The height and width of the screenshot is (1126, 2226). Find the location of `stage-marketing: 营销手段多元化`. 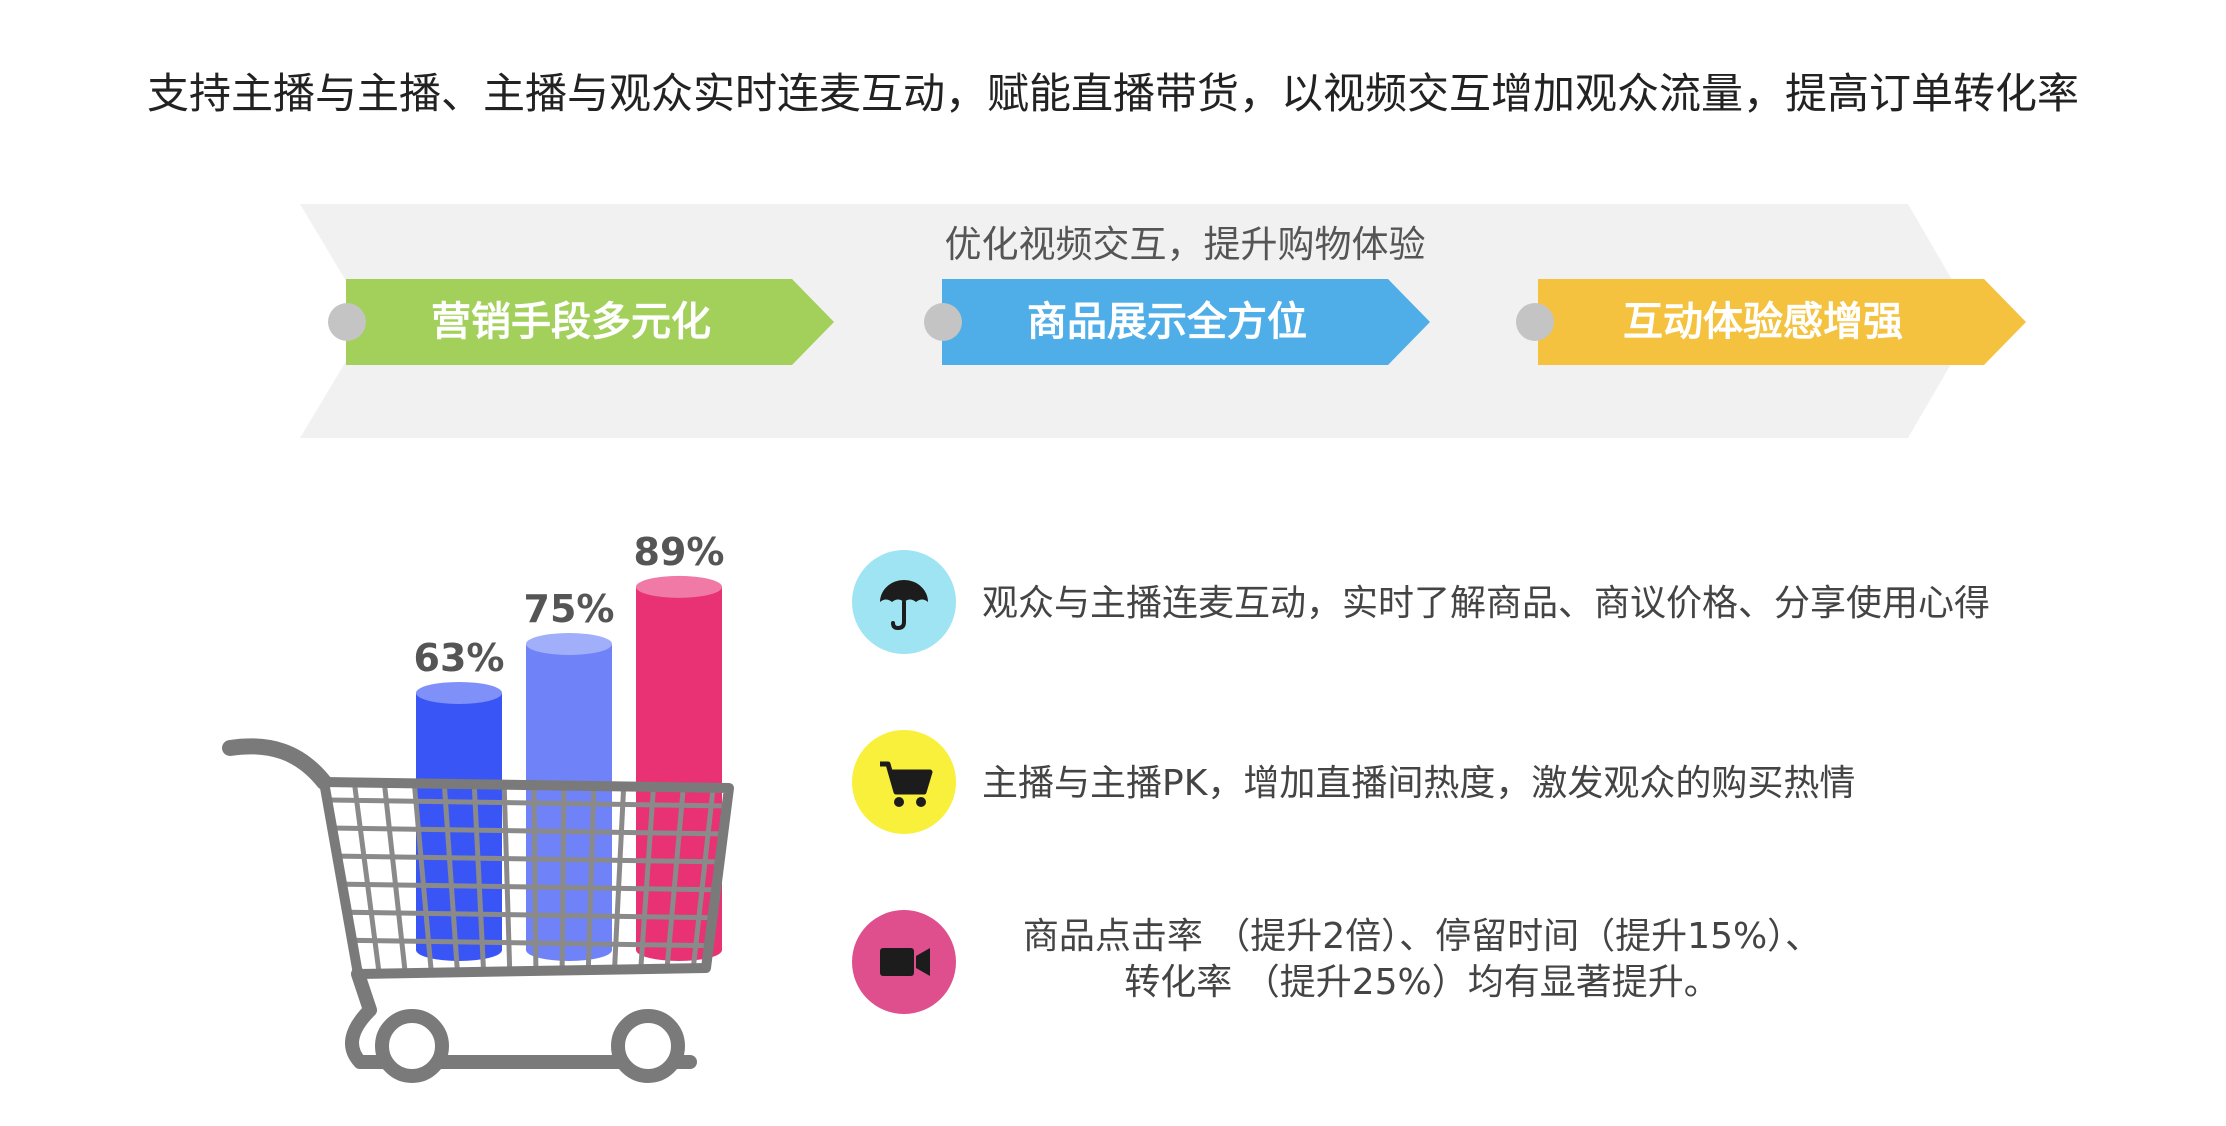

stage-marketing: 营销手段多元化 is located at coordinates (591, 322).